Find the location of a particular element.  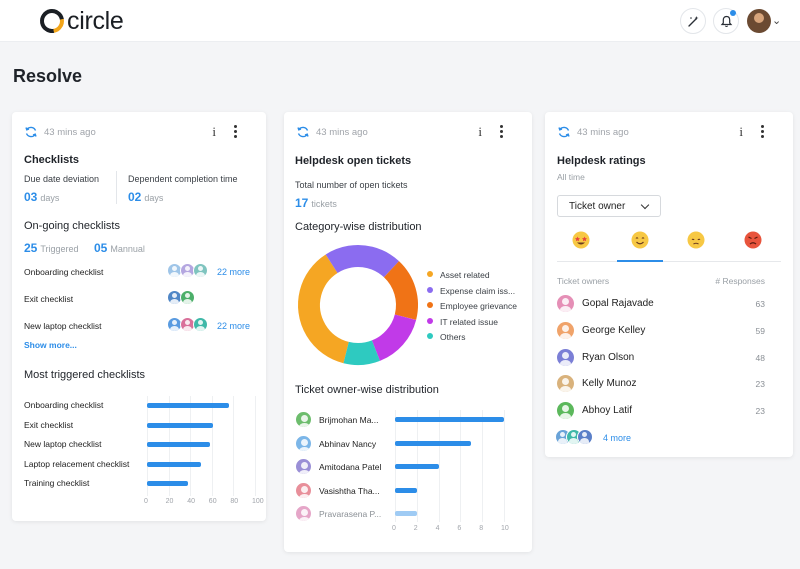

legend-label: IT related issue is located at coordinates (469, 321).